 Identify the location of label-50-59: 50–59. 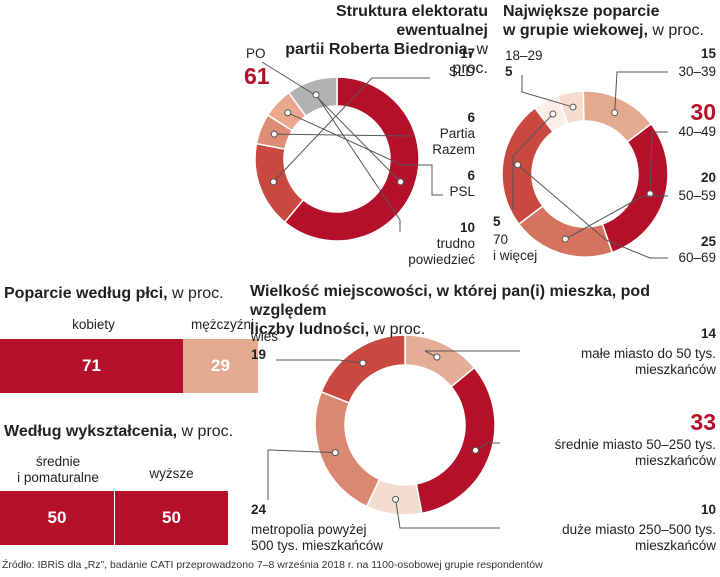
(697, 195).